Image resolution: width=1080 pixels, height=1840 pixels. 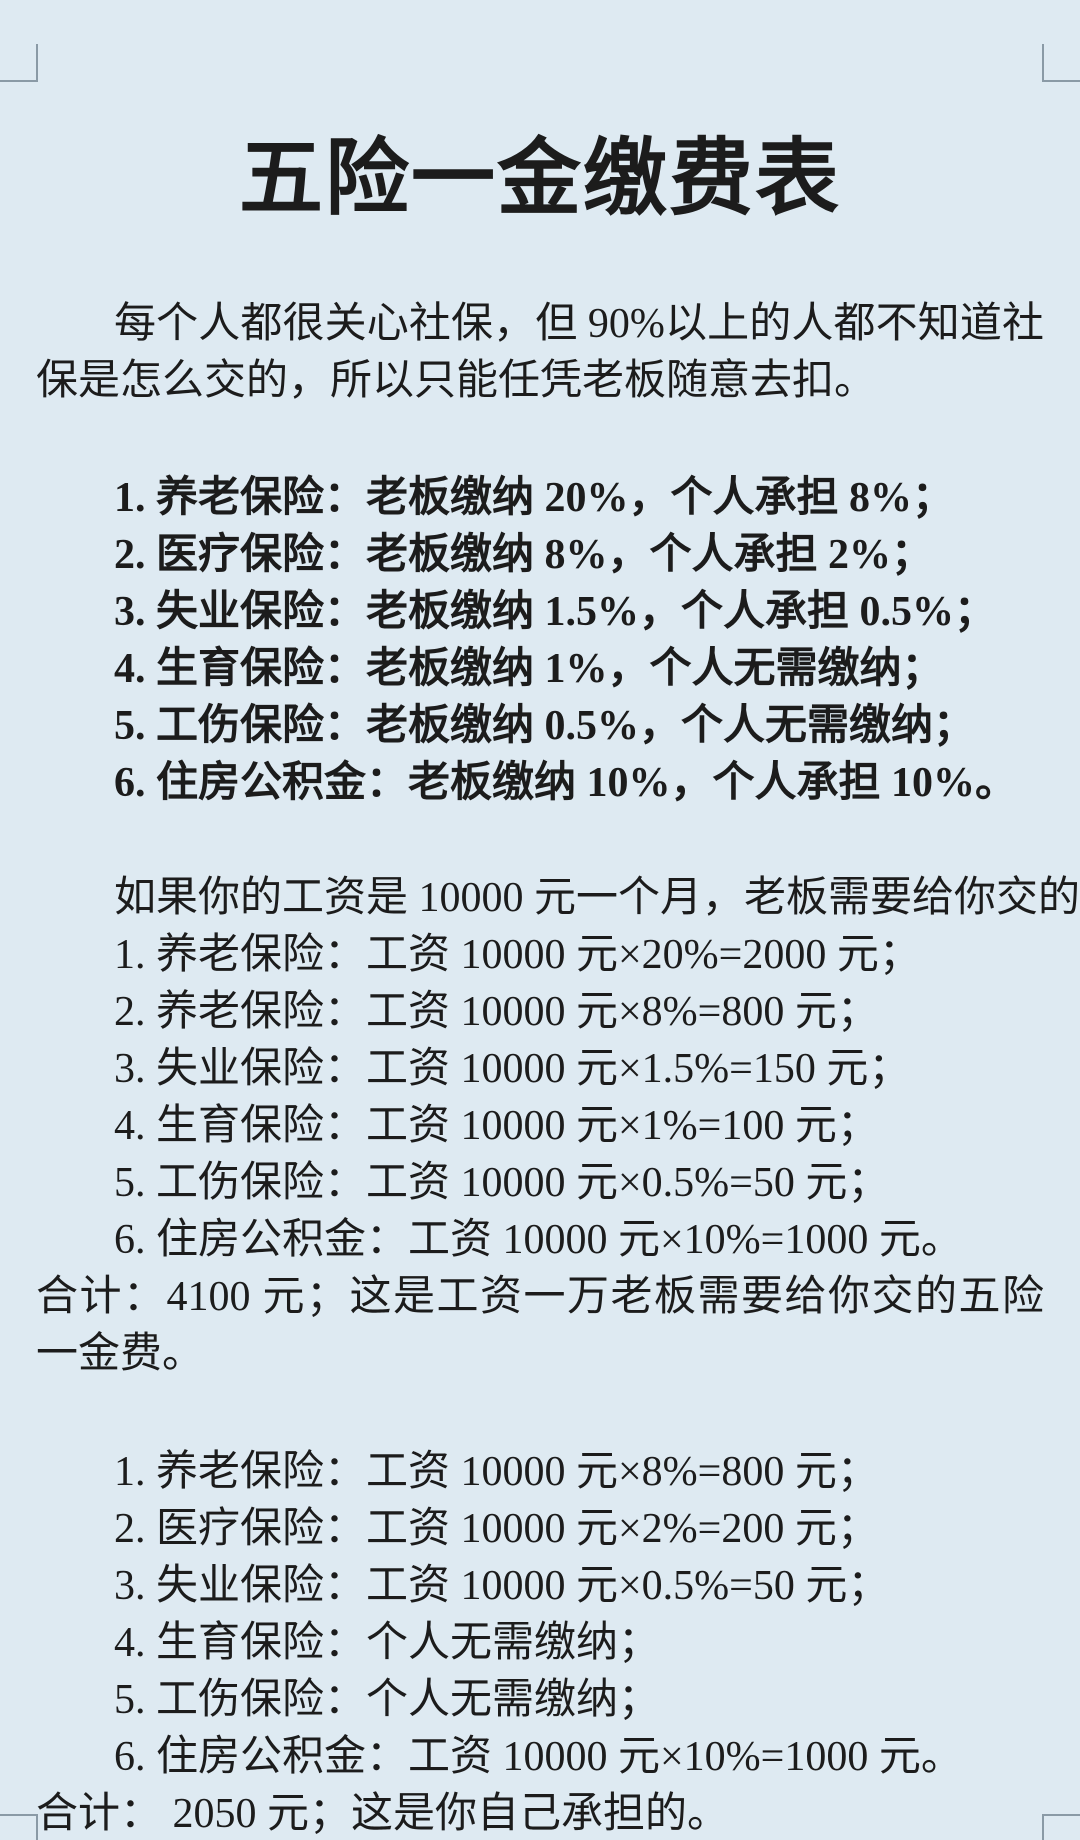 What do you see at coordinates (545, 726) in the screenshot?
I see `list-item: 5. 工伤保险：老板缴纳 0.5%，个人无需缴纳；` at bounding box center [545, 726].